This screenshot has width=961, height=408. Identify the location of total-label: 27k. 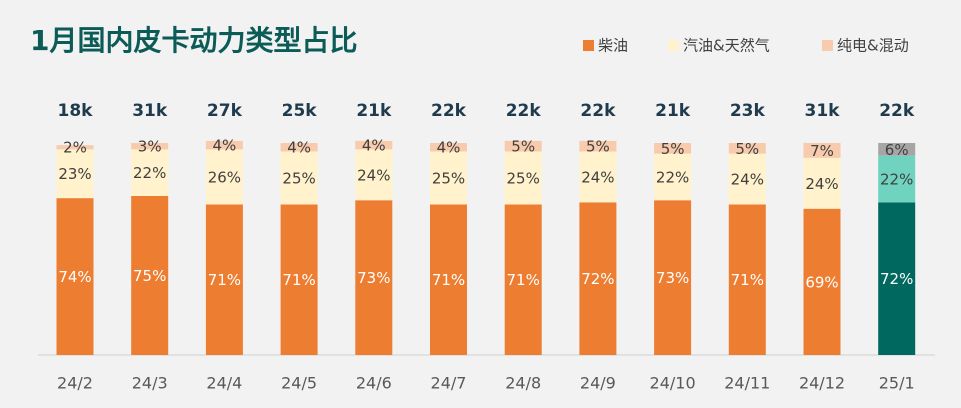
(225, 111).